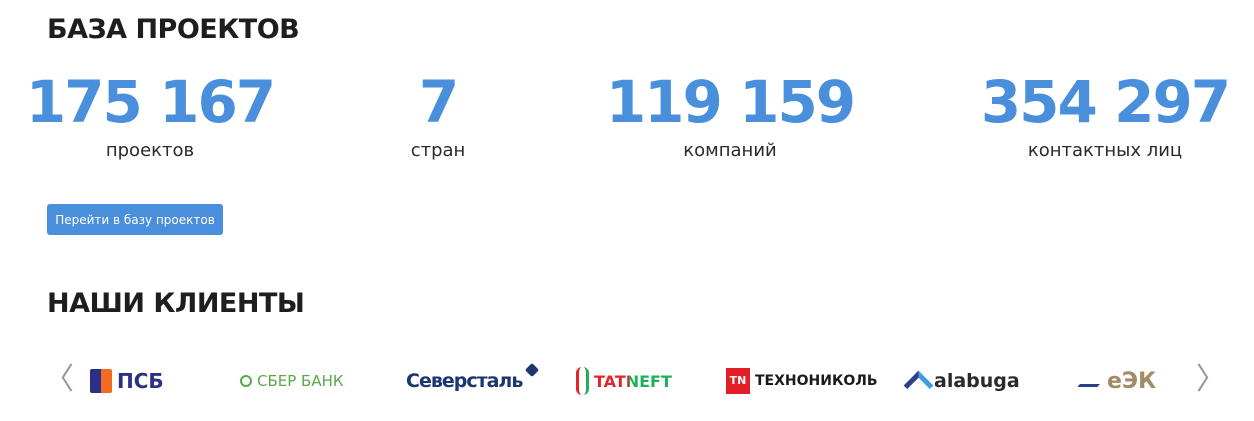 The height and width of the screenshot is (421, 1254). I want to click on logo-text: СБЕР БАНК, so click(300, 381).